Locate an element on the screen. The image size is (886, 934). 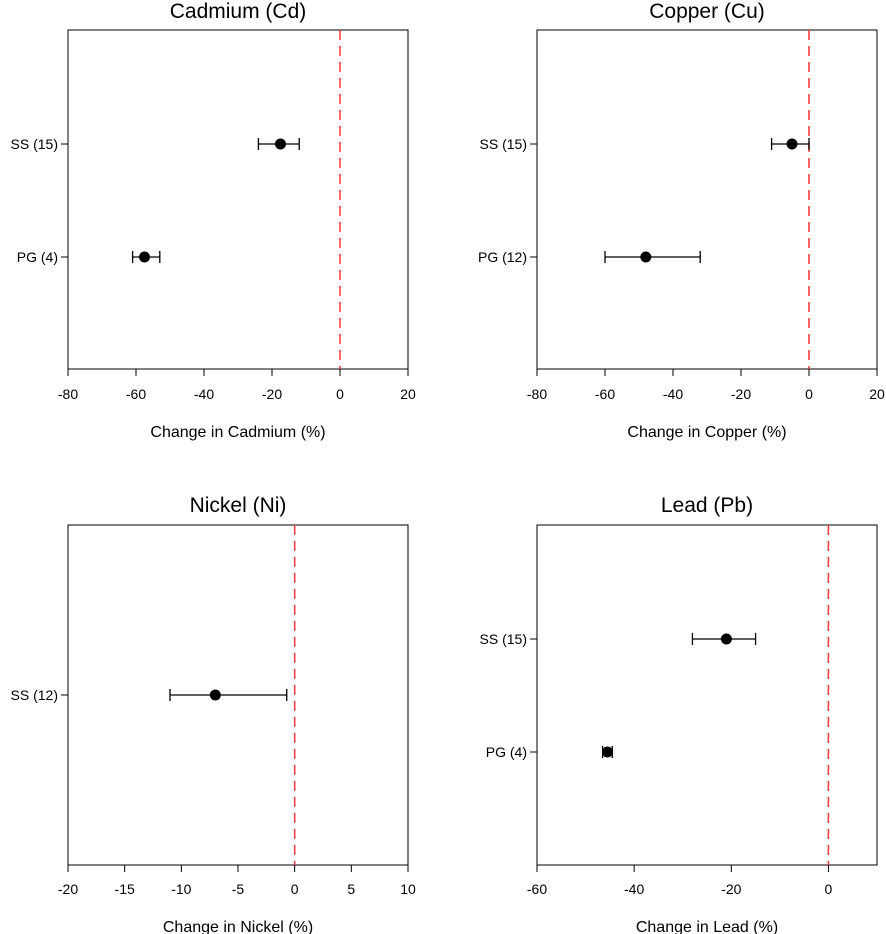
y-category-label: PG (12) is located at coordinates (502, 257).